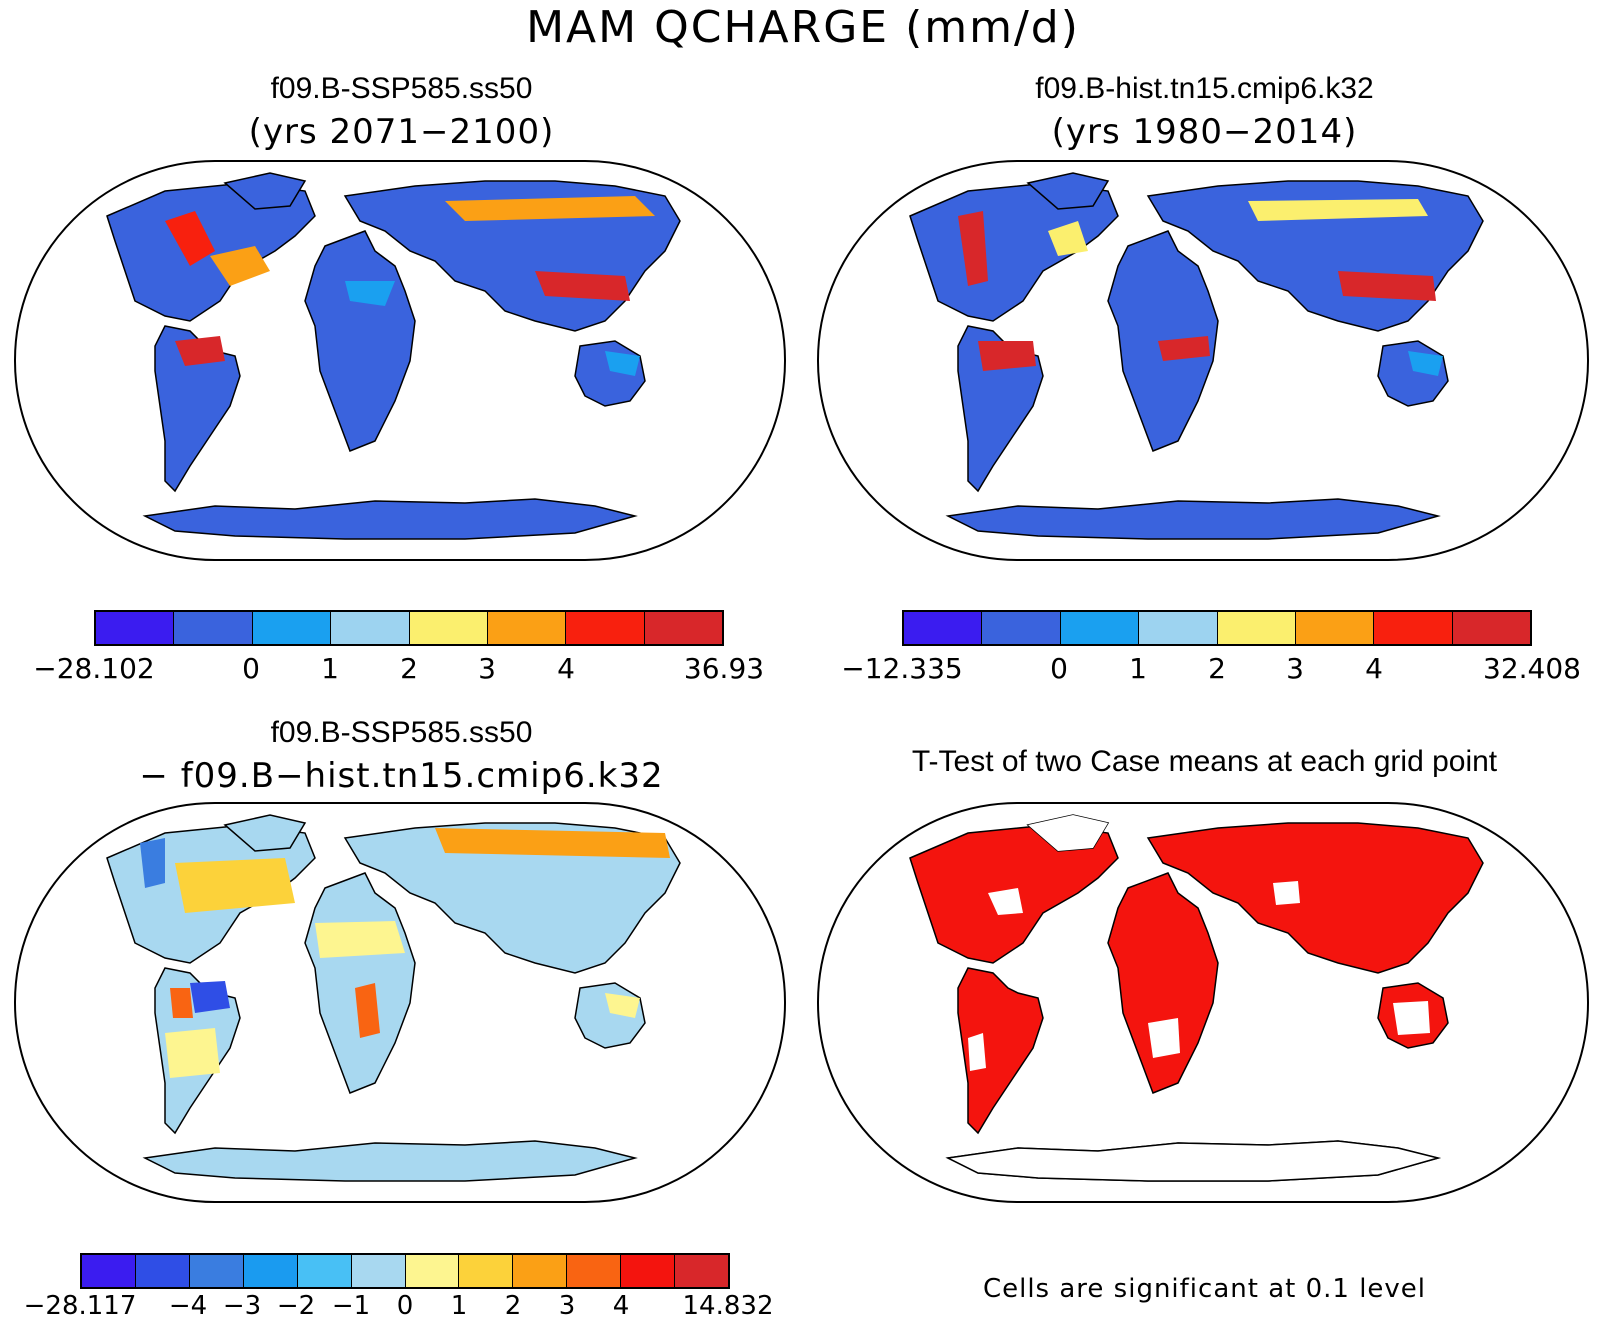 The height and width of the screenshot is (1323, 1606). I want to click on panel-3-tick: 14.832, so click(728, 1306).